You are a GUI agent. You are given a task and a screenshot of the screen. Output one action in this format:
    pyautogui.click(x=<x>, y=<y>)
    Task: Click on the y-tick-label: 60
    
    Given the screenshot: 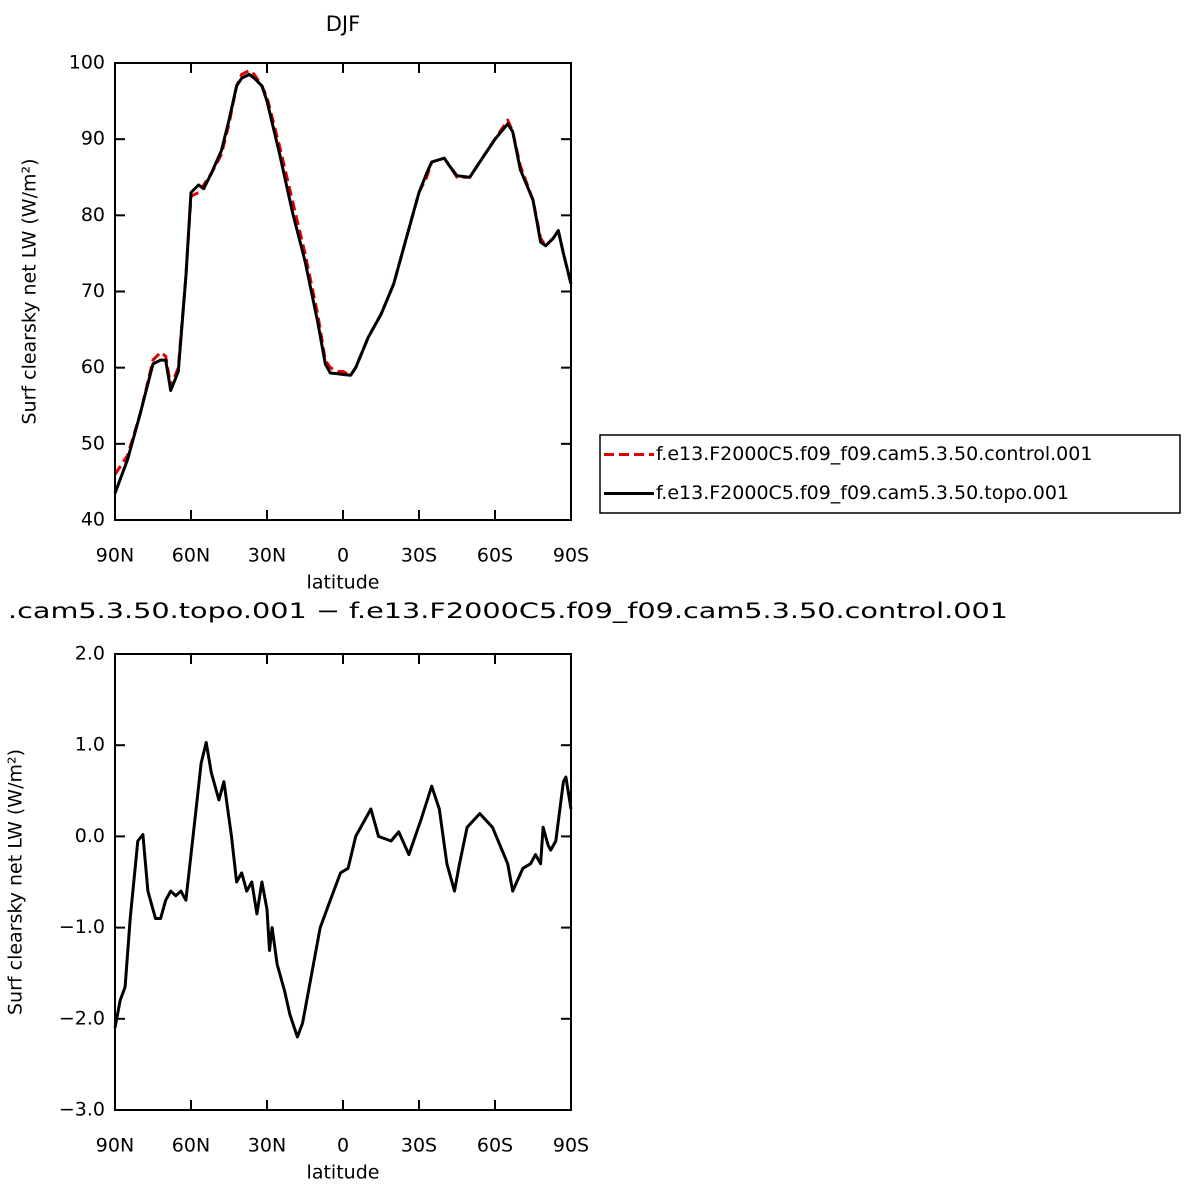 What is the action you would take?
    pyautogui.click(x=93, y=367)
    